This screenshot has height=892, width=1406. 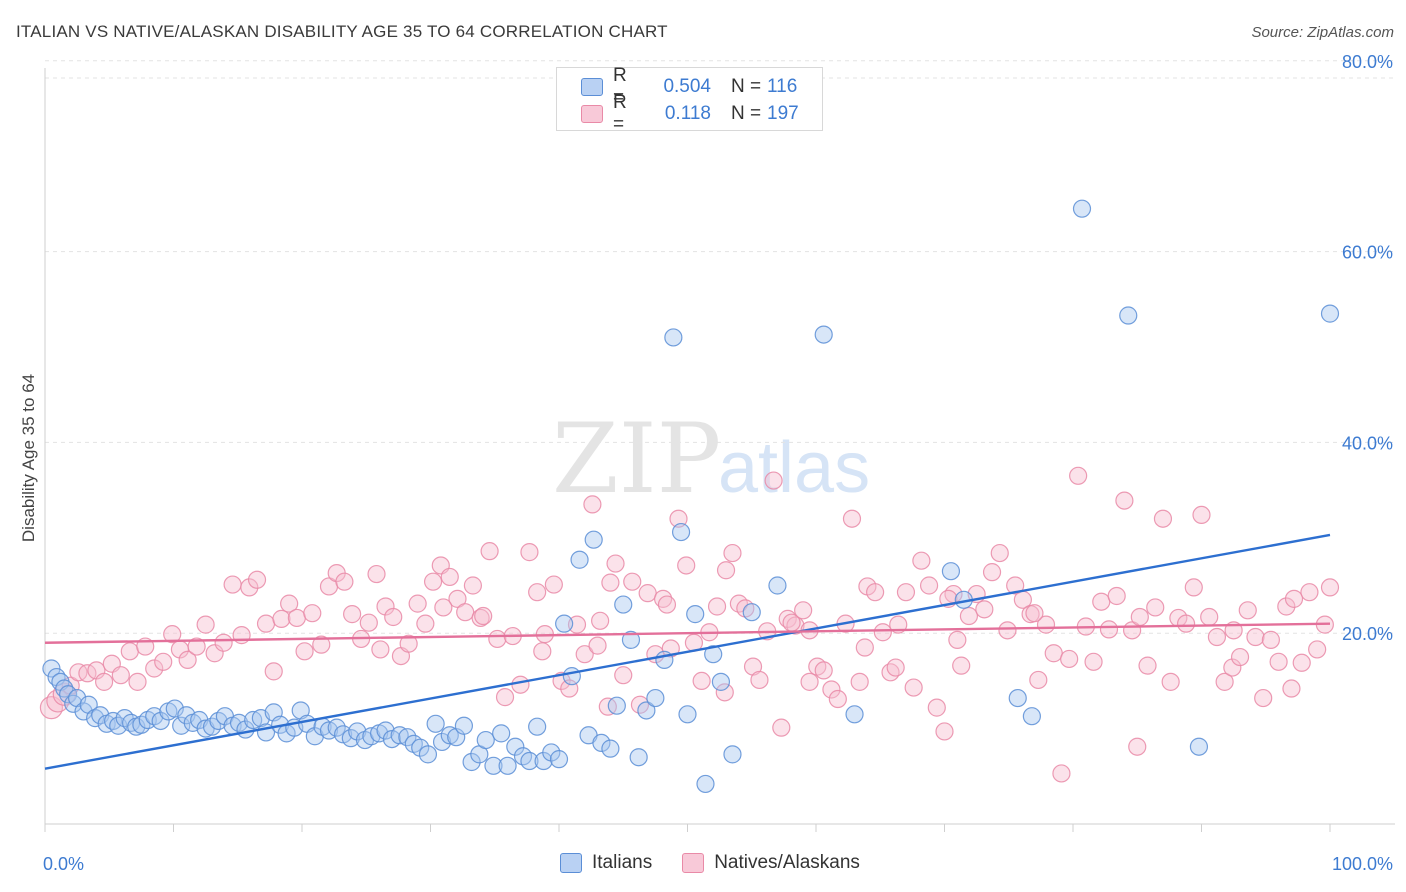 What do you see at coordinates (1322, 32) in the screenshot?
I see `source-label: Source: ZipAtlas.com` at bounding box center [1322, 32].